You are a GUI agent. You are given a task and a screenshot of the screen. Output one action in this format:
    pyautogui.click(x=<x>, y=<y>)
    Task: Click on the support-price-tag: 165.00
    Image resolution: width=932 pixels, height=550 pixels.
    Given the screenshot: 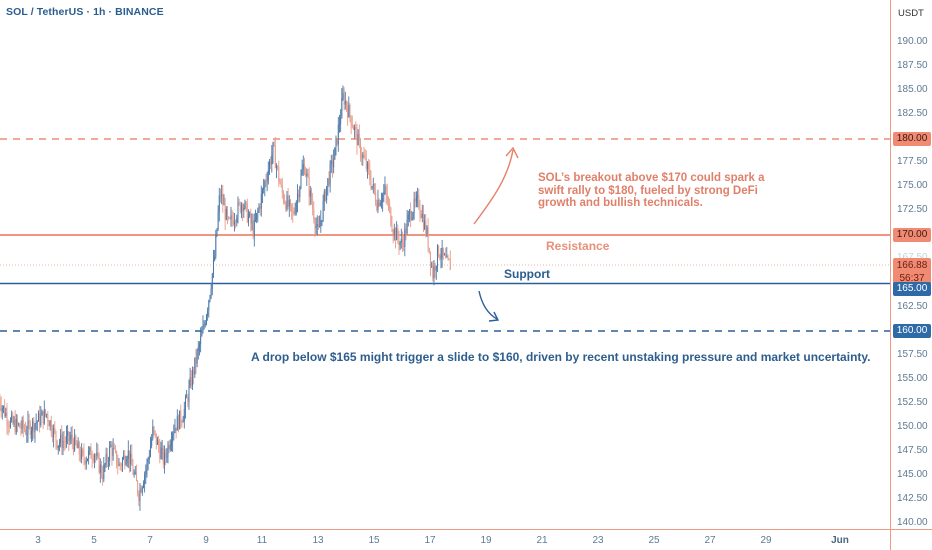 What is the action you would take?
    pyautogui.click(x=912, y=289)
    